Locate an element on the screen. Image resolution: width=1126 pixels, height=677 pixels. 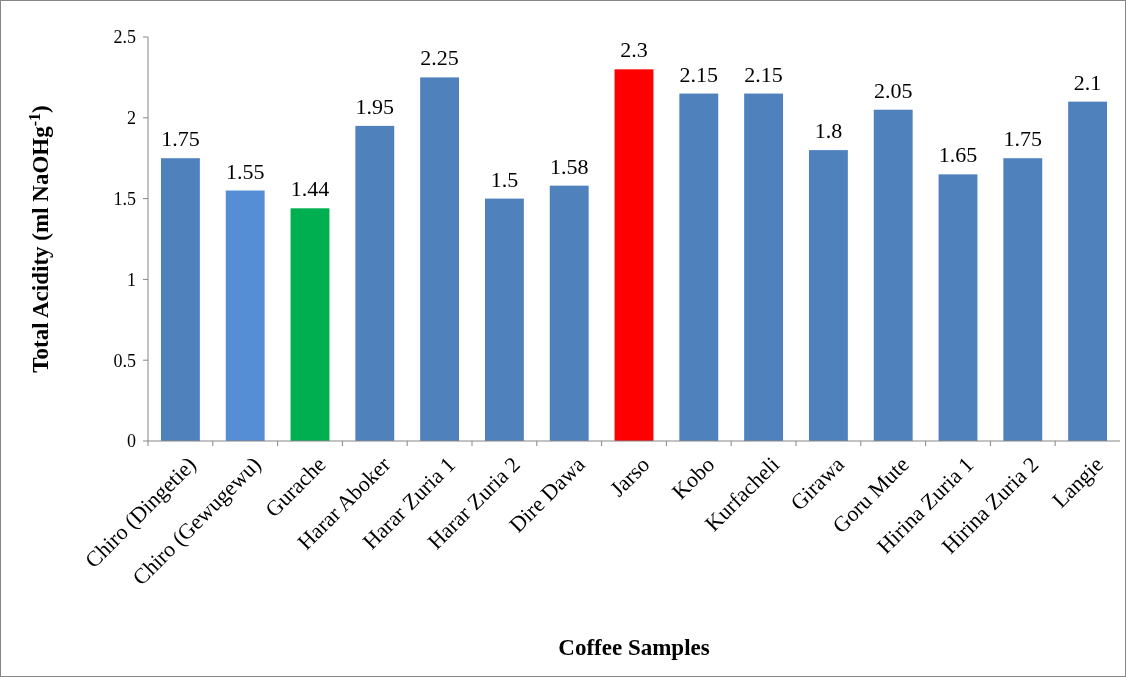
data-label: 1.58 is located at coordinates (569, 166).